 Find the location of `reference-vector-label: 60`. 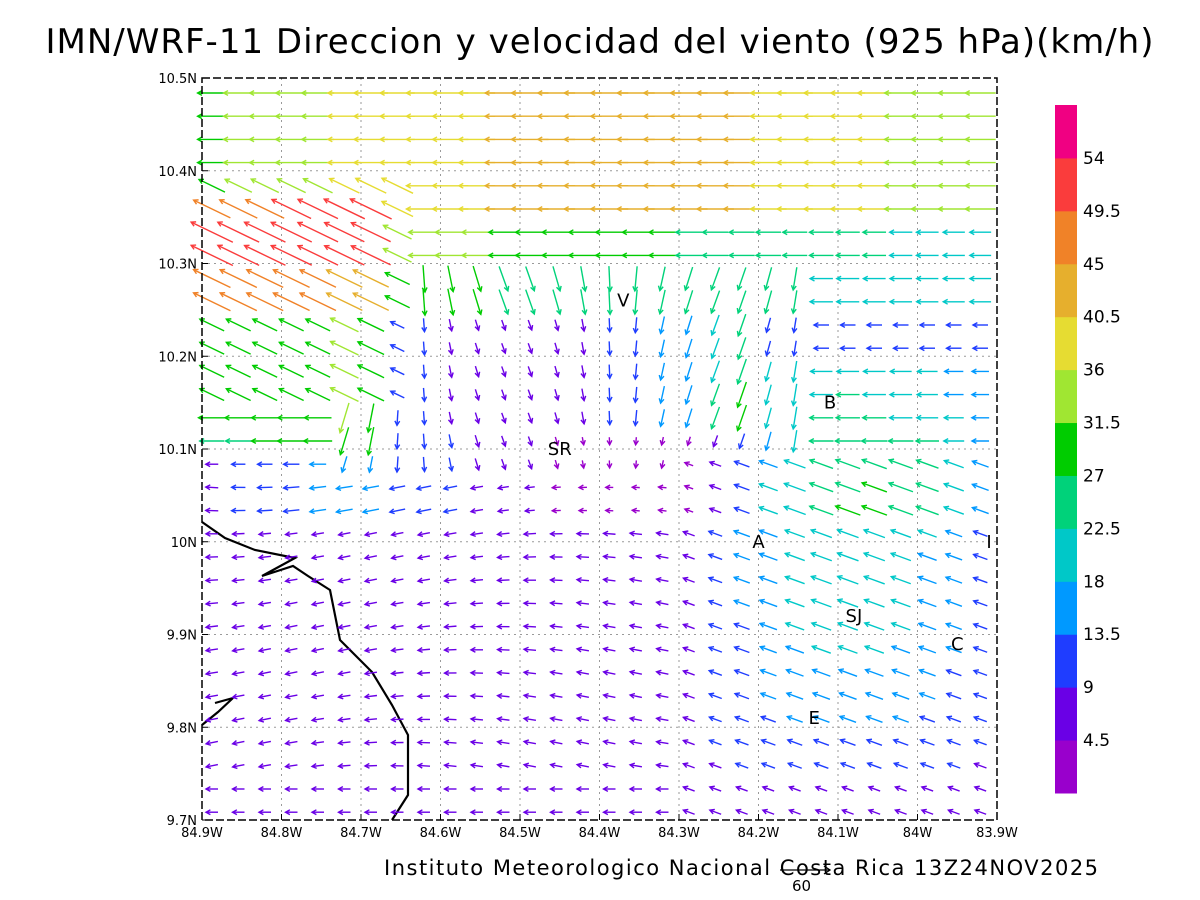

reference-vector-label: 60 is located at coordinates (802, 886).